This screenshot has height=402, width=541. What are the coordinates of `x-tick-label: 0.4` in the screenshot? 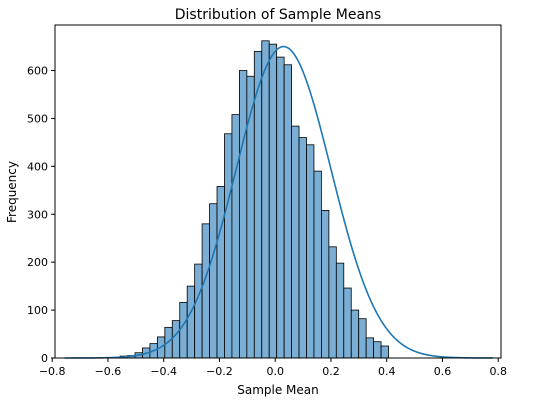 It's located at (387, 371).